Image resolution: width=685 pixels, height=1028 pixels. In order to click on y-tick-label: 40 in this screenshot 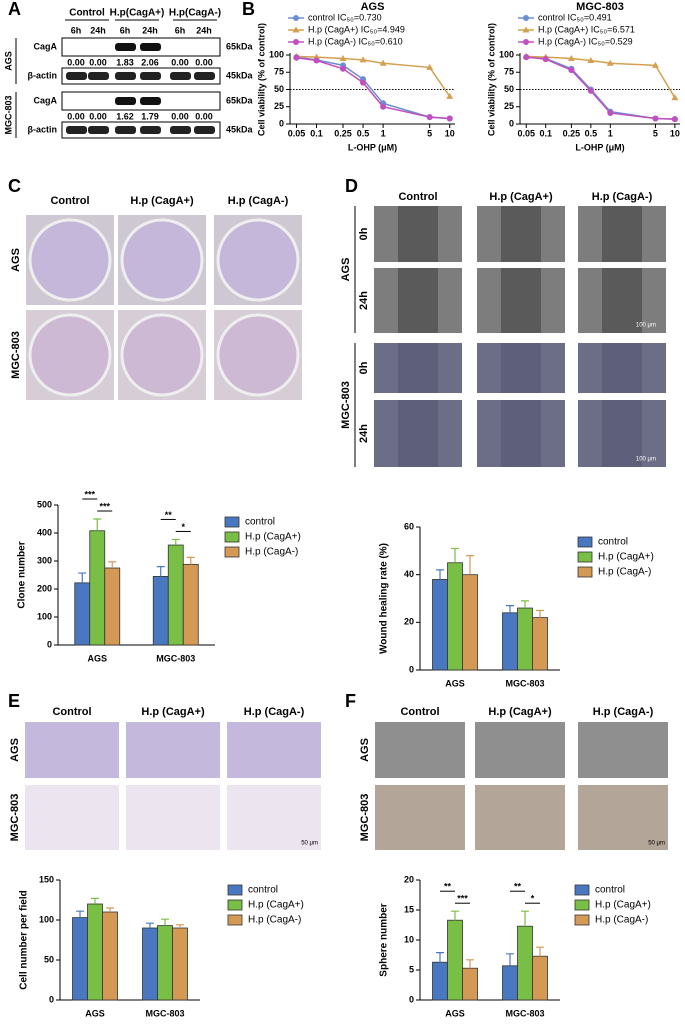, I will do `click(409, 574)`.